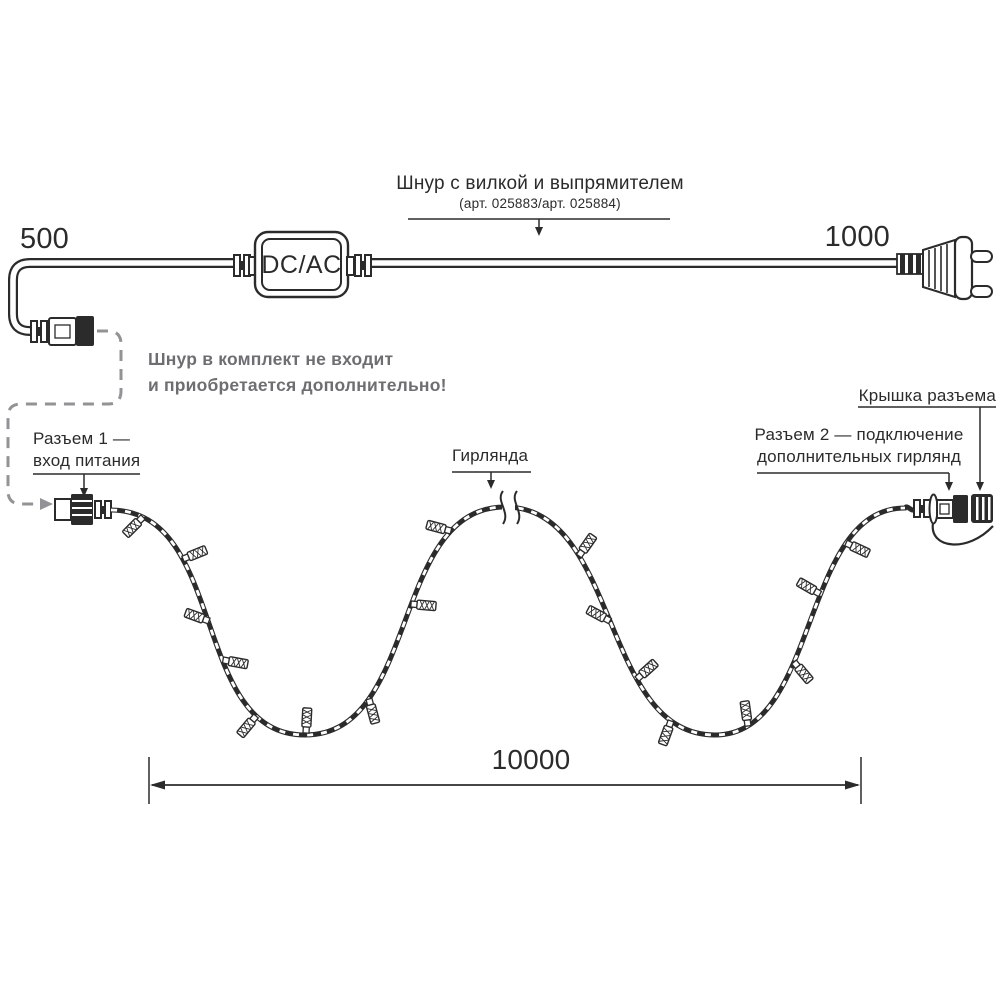  I want to click on dim-arrow-left, so click(157, 785).